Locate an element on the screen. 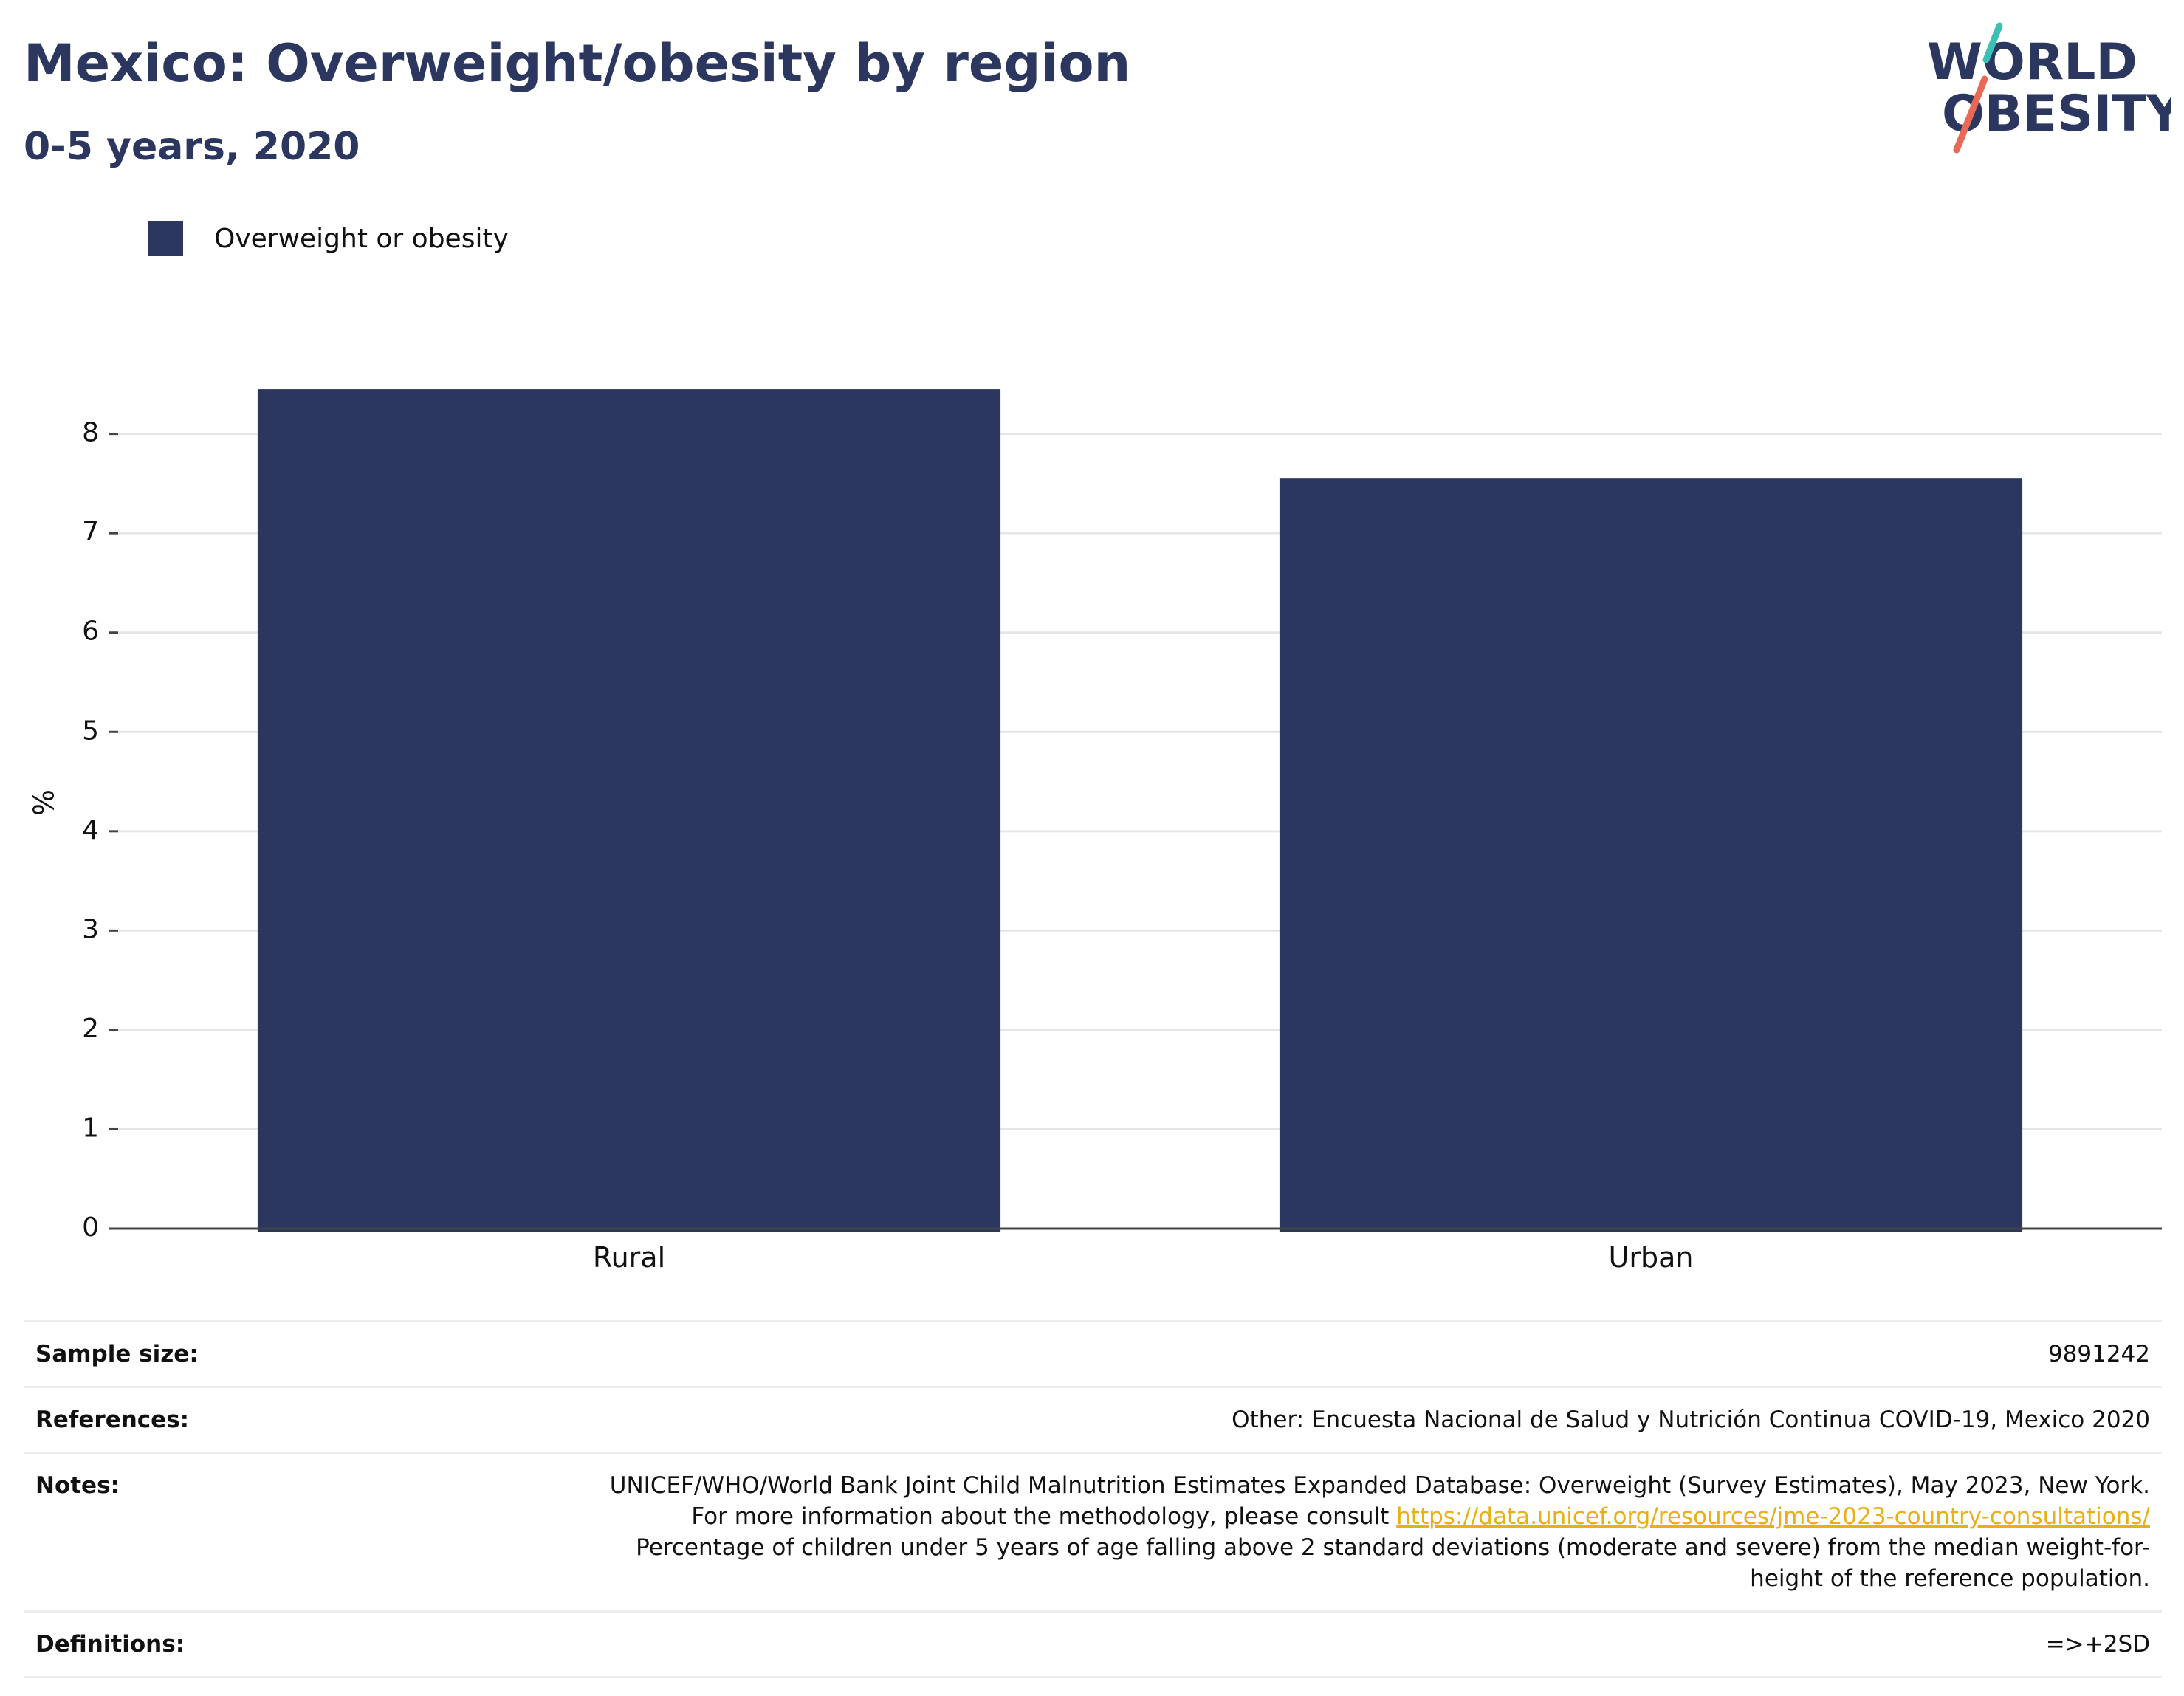 Image resolution: width=2184 pixels, height=1696 pixels. definitions-label: Definitions: is located at coordinates (110, 1645).